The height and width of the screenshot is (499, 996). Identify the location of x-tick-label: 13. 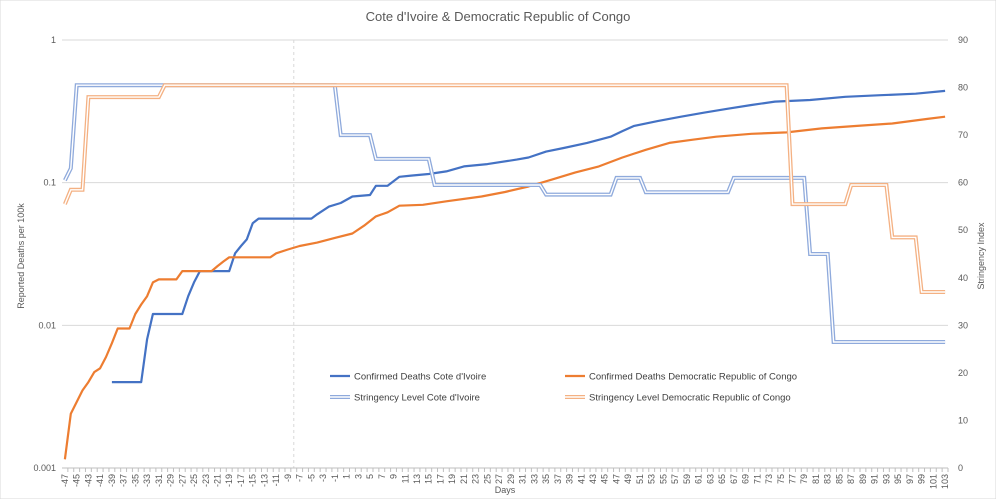
(417, 479).